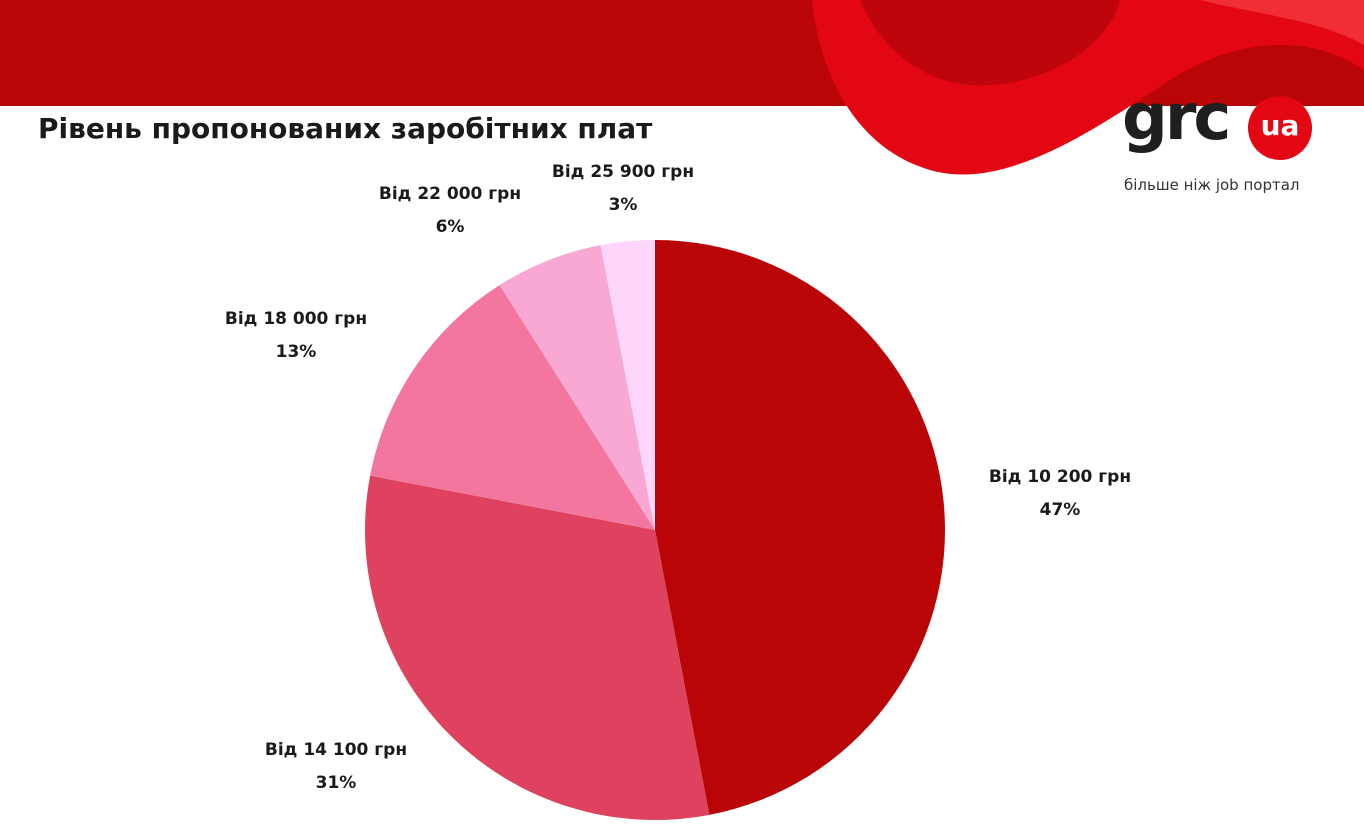  I want to click on logo-word: grc, so click(1176, 118).